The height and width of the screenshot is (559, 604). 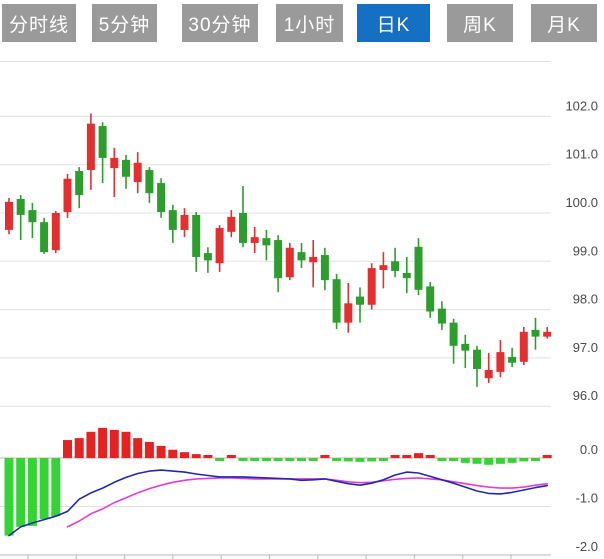 What do you see at coordinates (220, 23) in the screenshot?
I see `tab-30min: 30分钟` at bounding box center [220, 23].